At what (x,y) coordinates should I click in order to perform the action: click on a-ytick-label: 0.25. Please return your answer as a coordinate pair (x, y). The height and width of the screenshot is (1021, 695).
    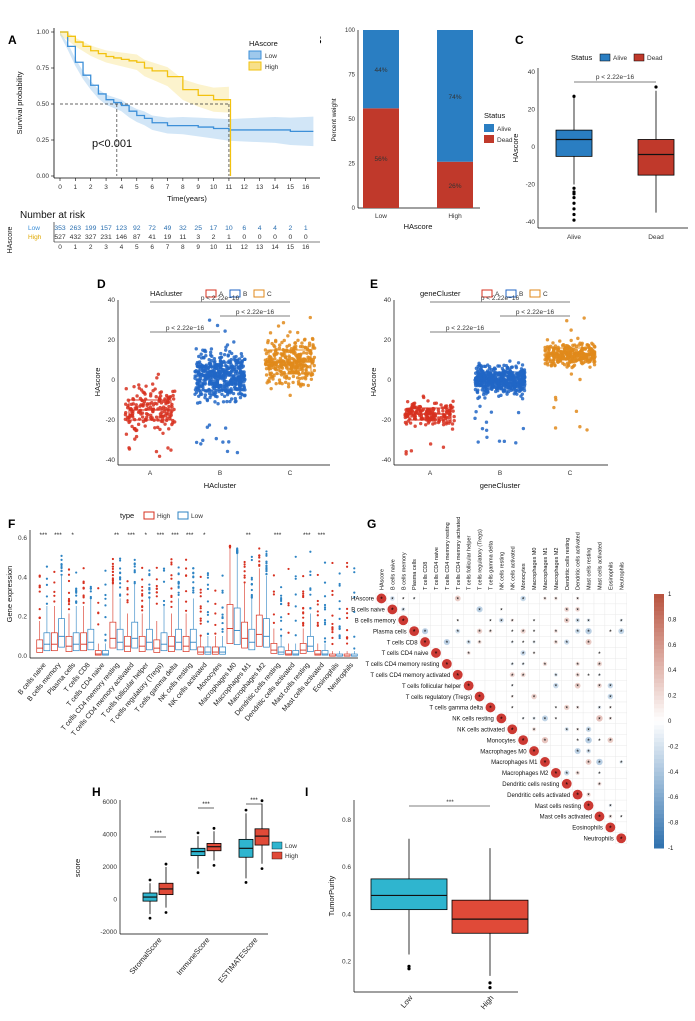
    Looking at the image, I should click on (42, 140).